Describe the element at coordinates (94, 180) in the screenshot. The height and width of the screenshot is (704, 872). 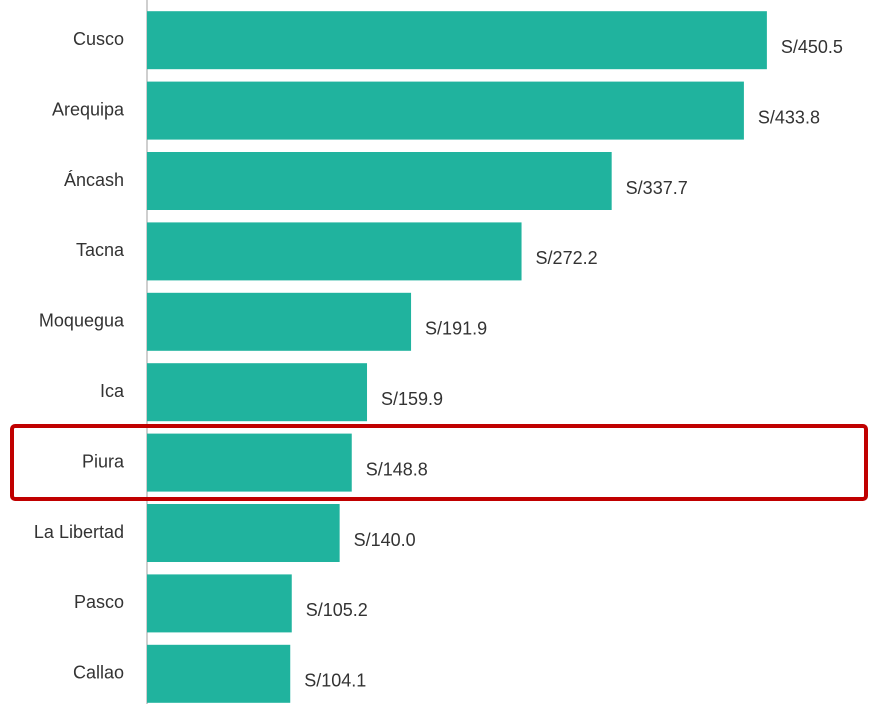
I see `category-label: Áncash` at that location.